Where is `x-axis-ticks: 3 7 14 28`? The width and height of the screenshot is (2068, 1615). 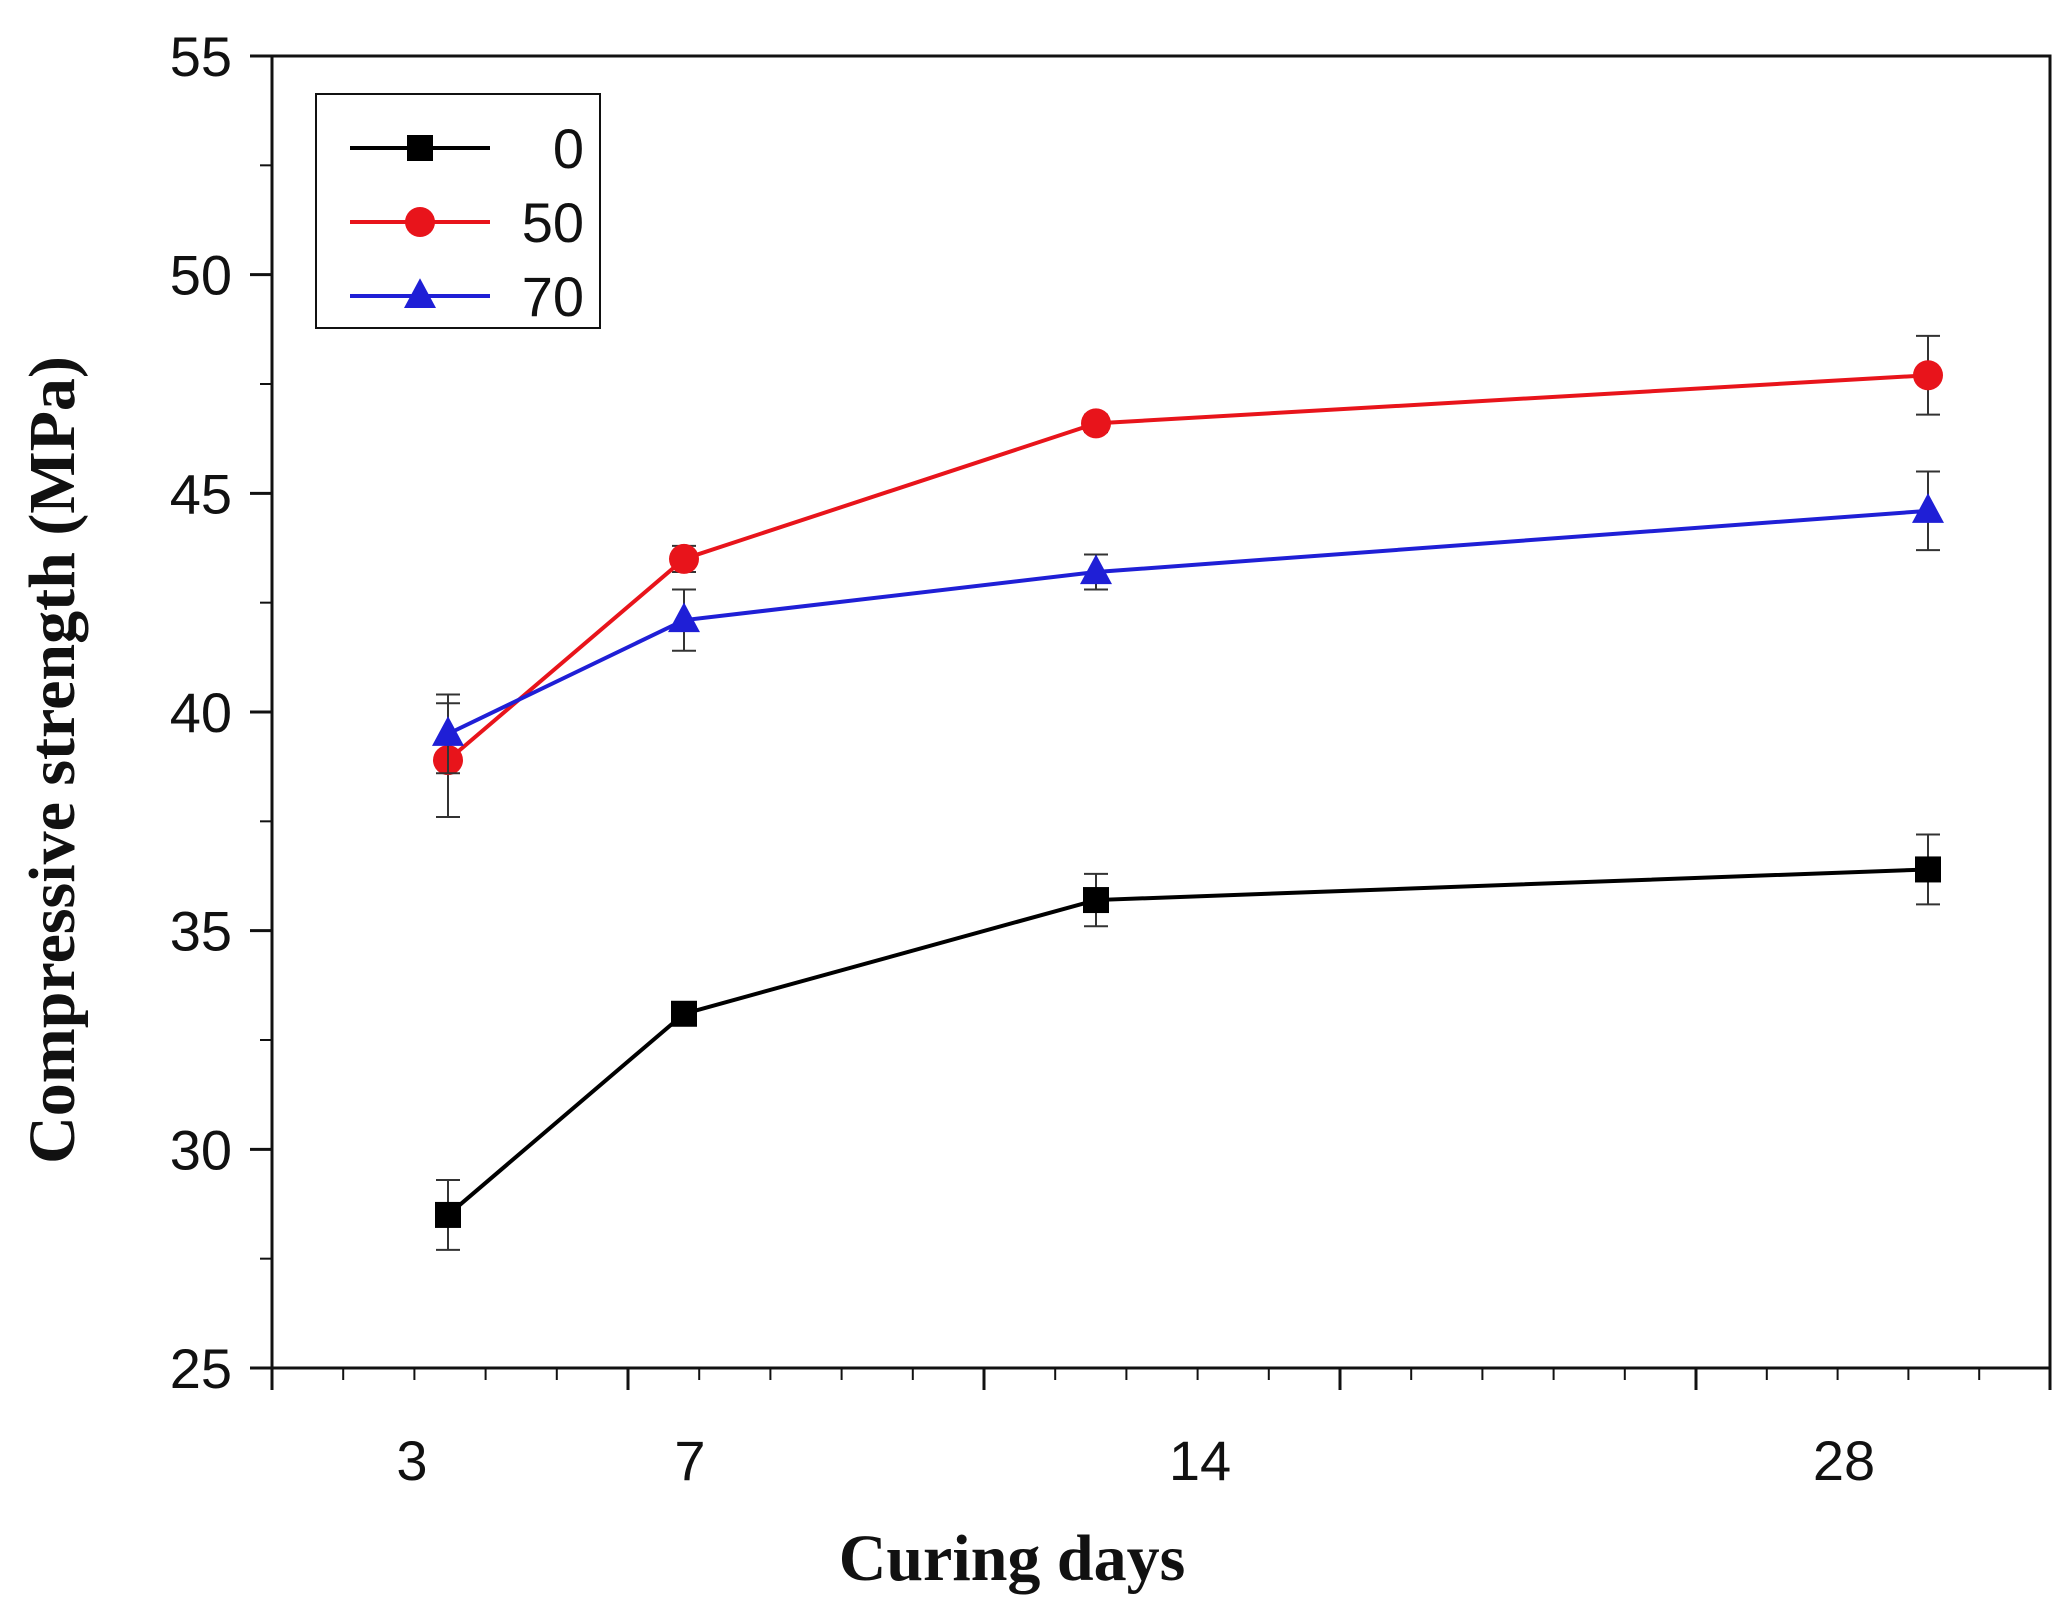 x-axis-ticks: 3 7 14 28 is located at coordinates (1161, 1430).